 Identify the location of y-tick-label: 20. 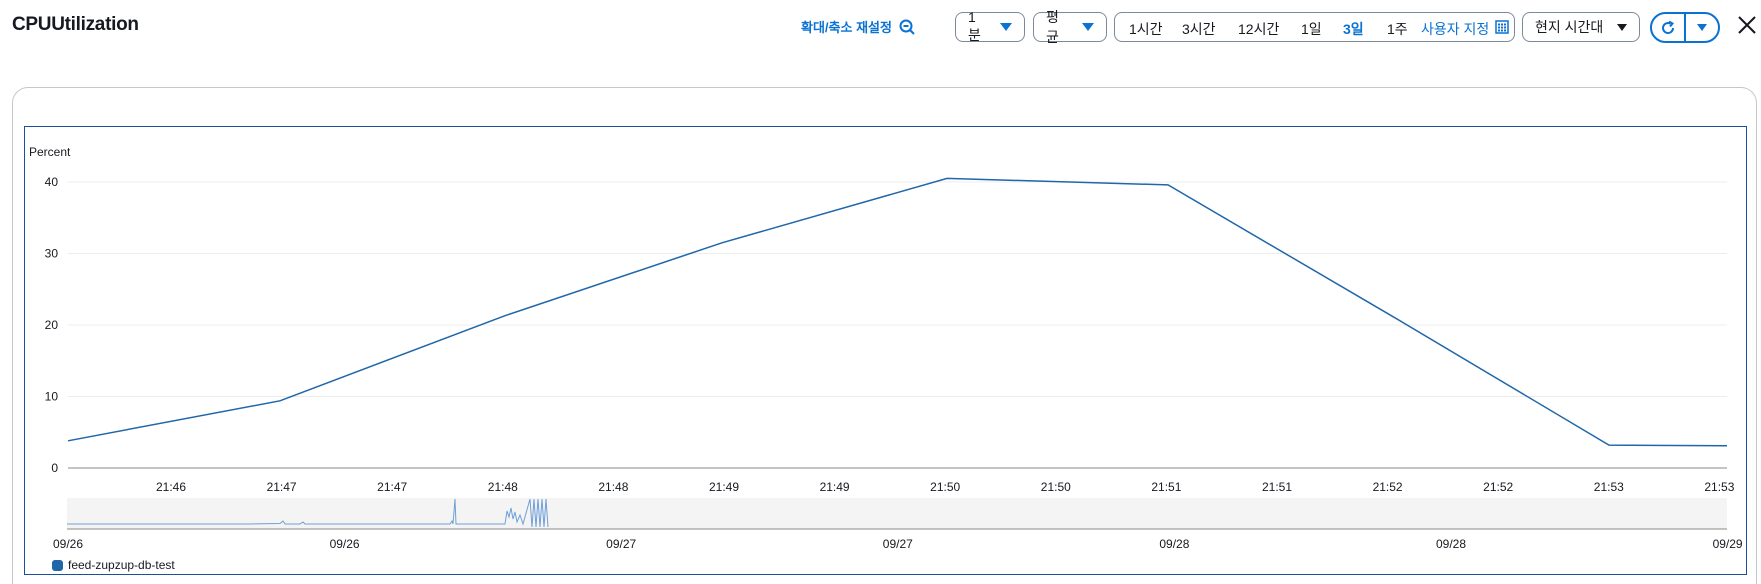
(52, 325).